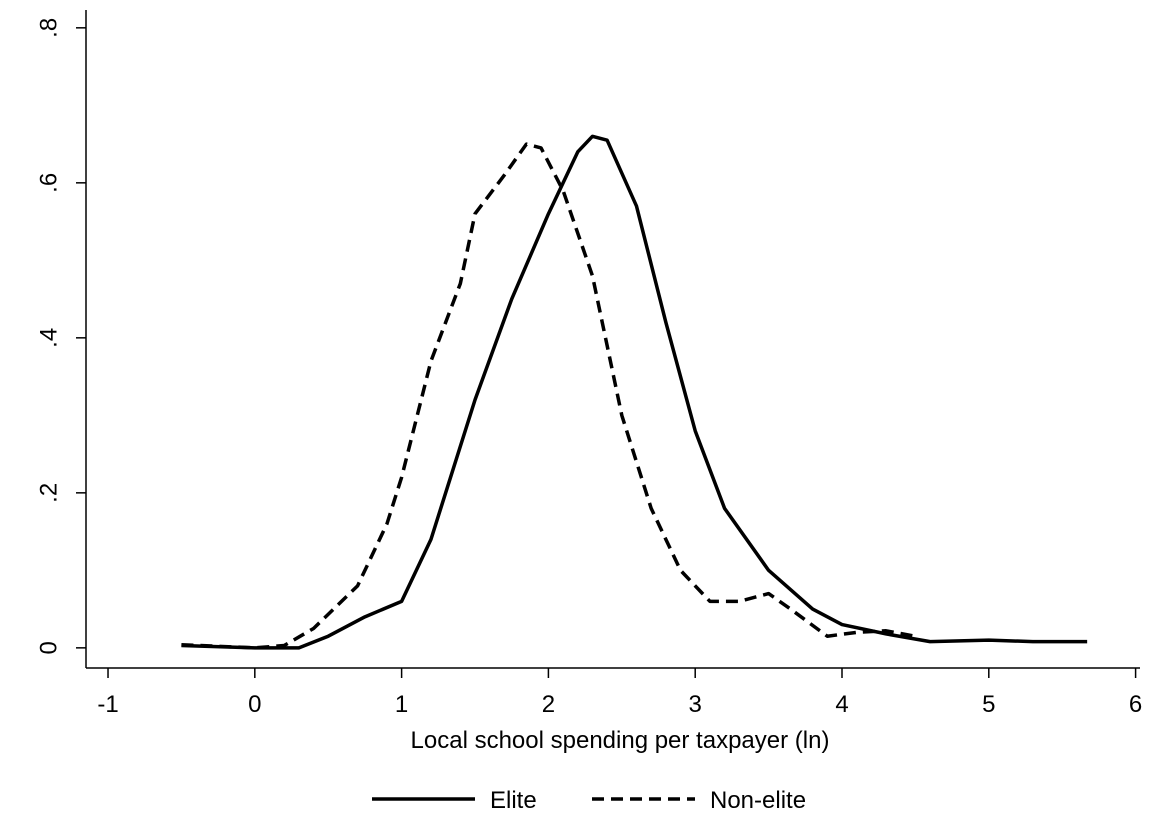 This screenshot has height=814, width=1156. I want to click on y-tick-label: .6, so click(48, 183).